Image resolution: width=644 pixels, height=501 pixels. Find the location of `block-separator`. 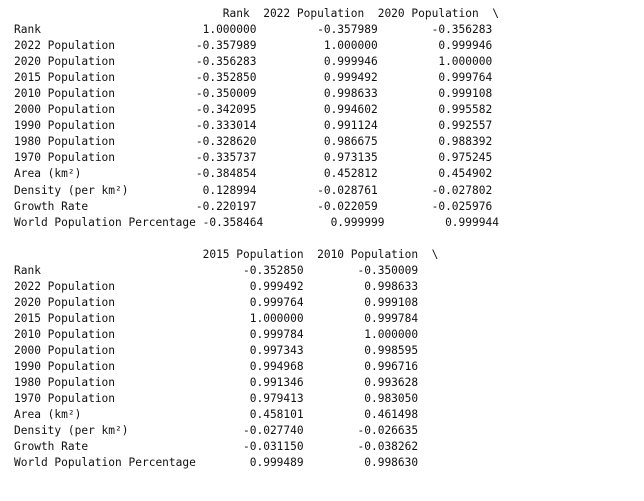

block-separator is located at coordinates (256, 239).